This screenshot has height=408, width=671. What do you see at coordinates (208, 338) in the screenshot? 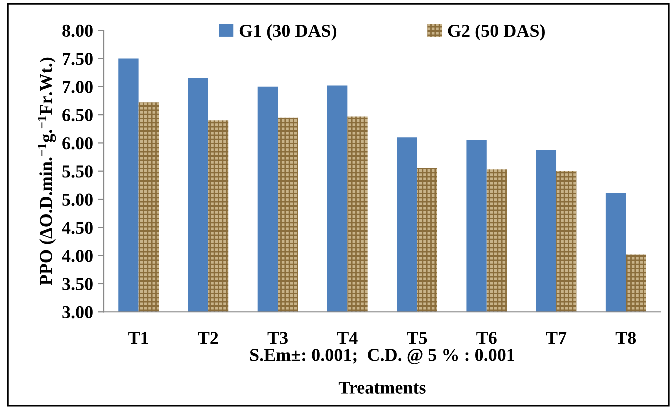
I see `x-tick-label: T2` at bounding box center [208, 338].